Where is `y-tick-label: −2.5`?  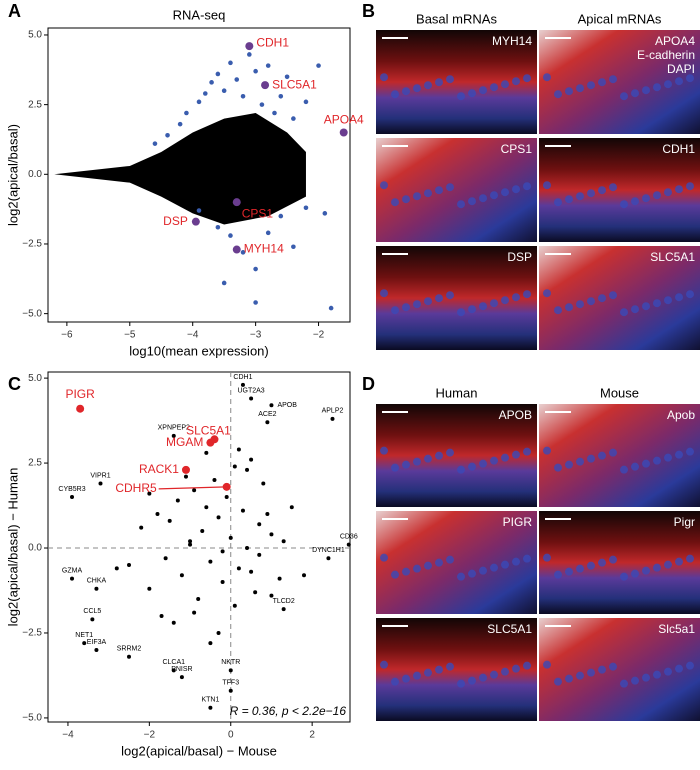
y-tick-label: −2.5 is located at coordinates (32, 244).